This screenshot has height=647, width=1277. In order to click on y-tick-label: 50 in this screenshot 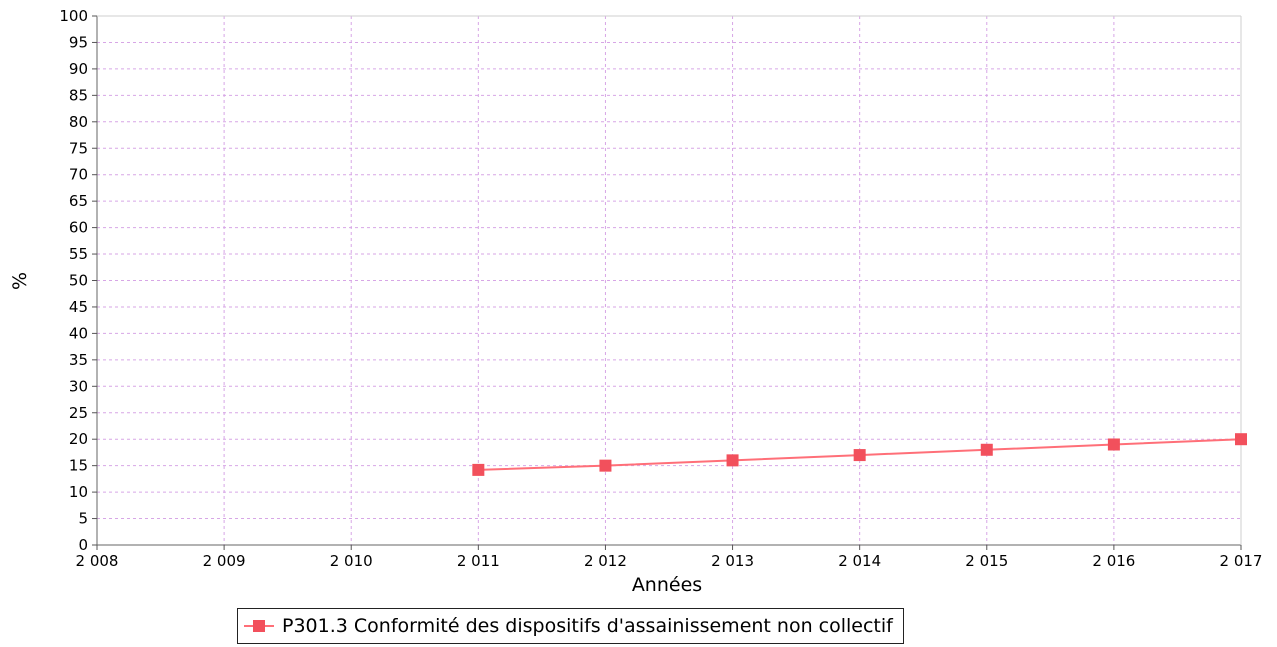, I will do `click(78, 281)`.